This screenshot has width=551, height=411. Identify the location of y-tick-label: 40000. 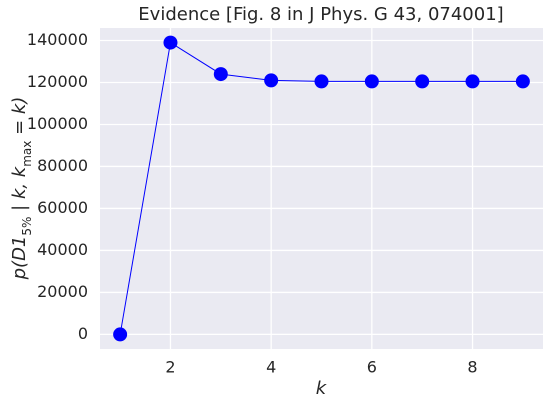
(62, 249).